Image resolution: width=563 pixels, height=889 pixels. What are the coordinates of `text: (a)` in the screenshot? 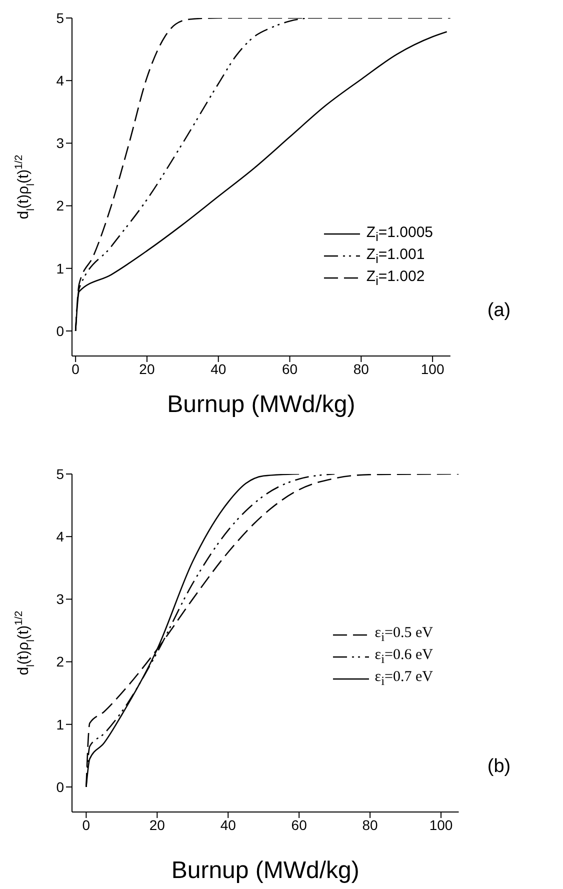 It's located at (499, 310).